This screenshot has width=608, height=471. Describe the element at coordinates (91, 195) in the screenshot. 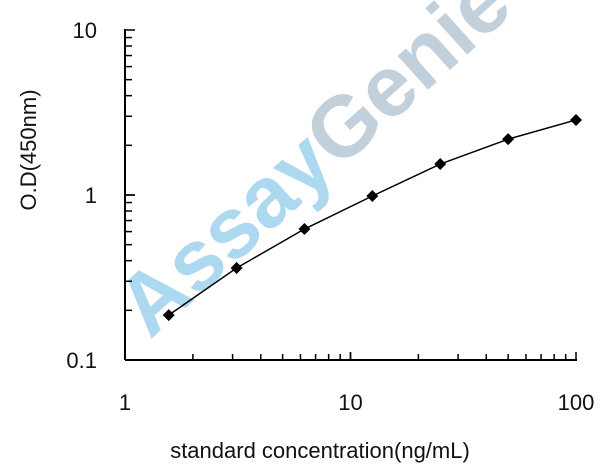

I see `y-tick-label: 1` at that location.